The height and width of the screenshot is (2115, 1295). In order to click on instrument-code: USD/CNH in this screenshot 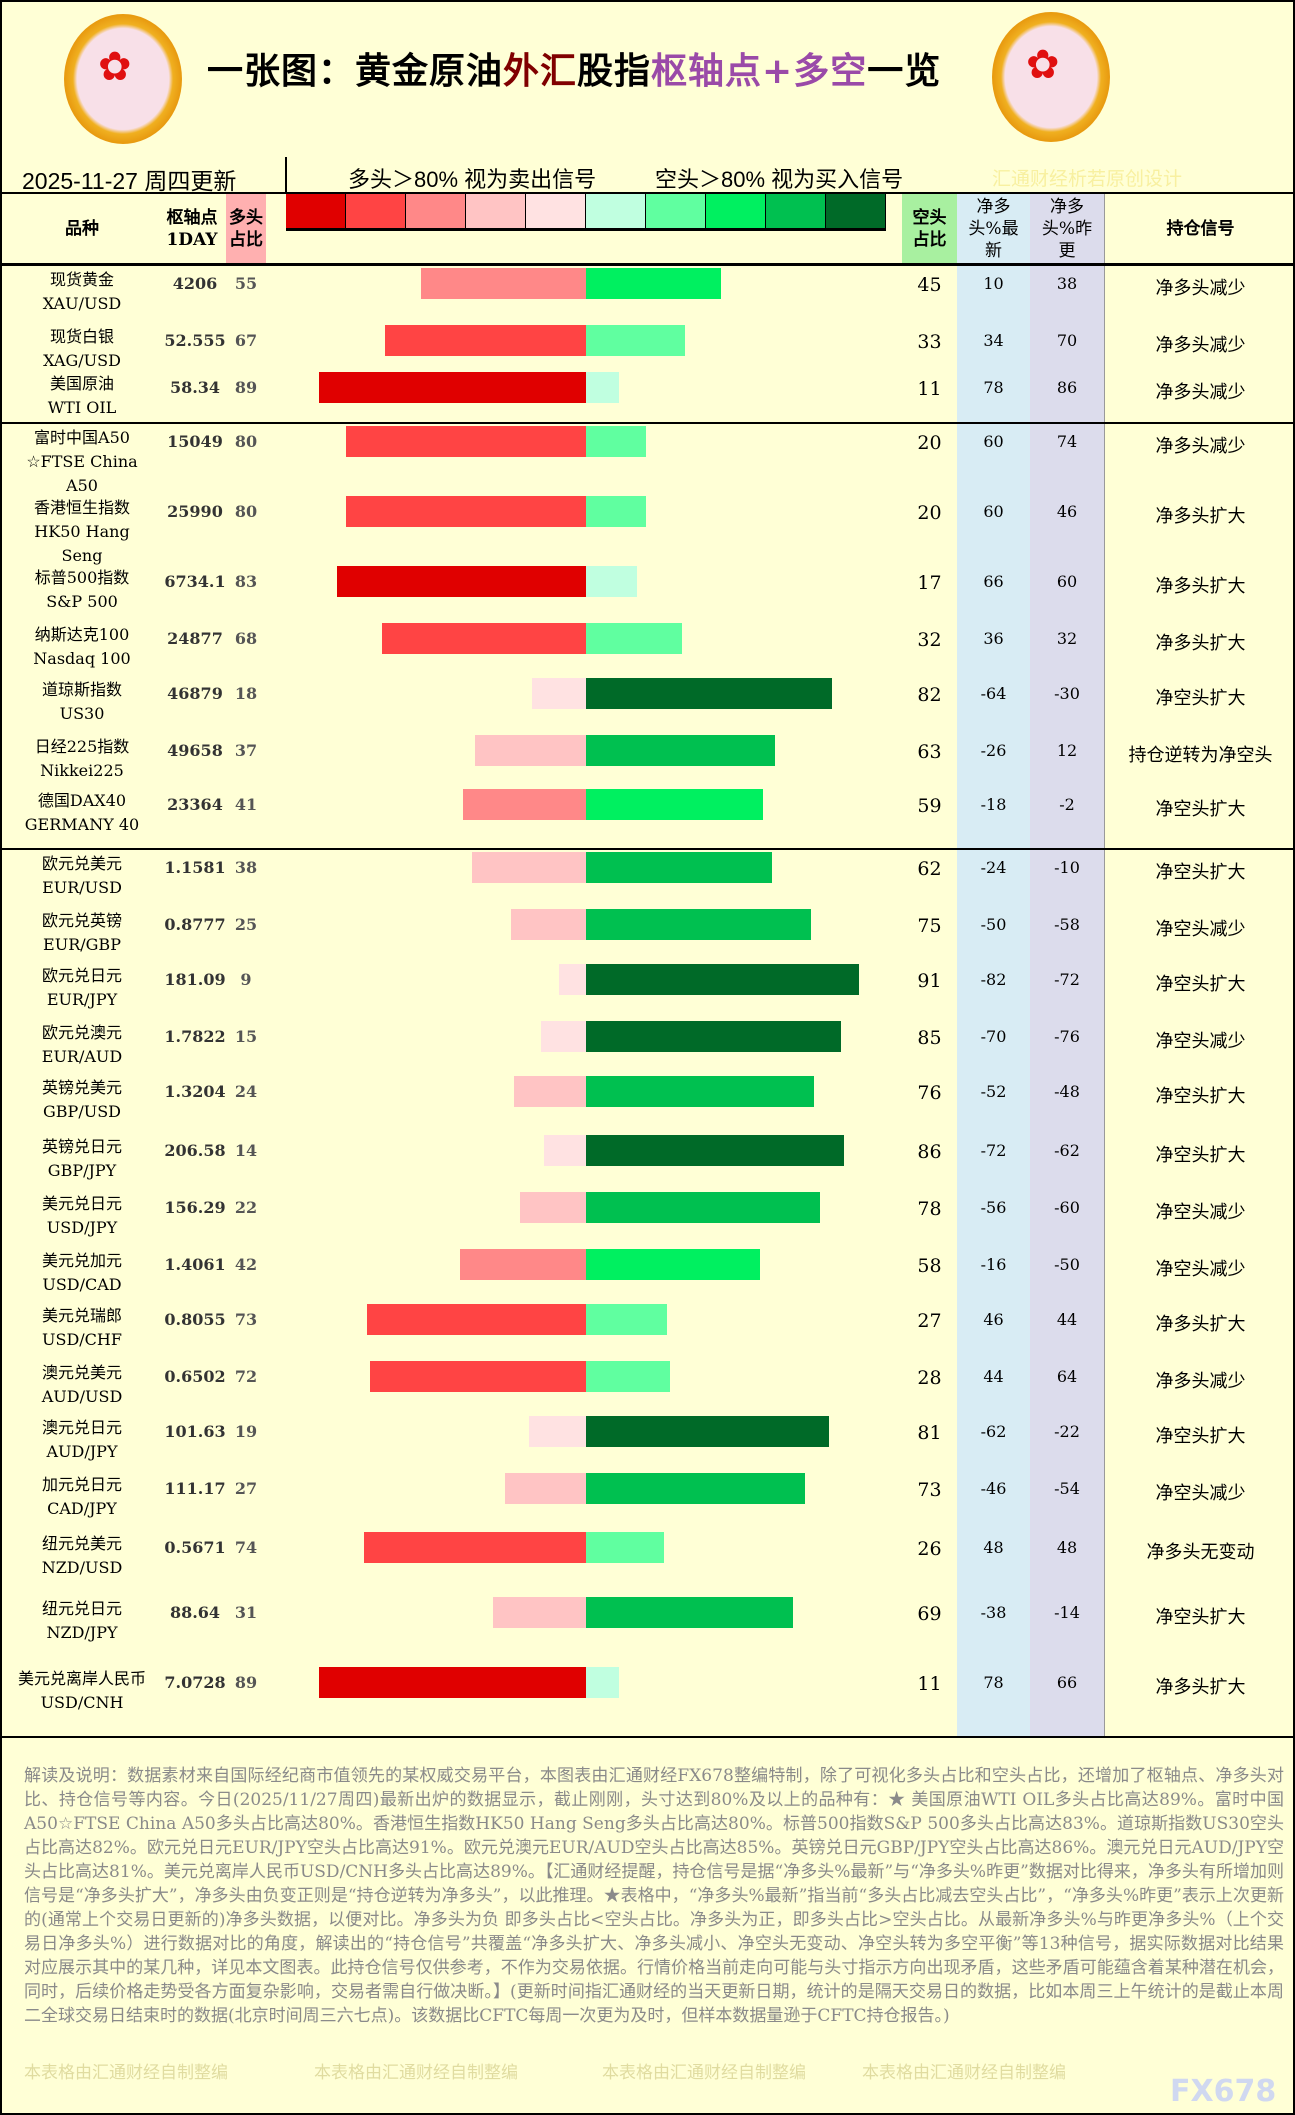, I will do `click(82, 1702)`.